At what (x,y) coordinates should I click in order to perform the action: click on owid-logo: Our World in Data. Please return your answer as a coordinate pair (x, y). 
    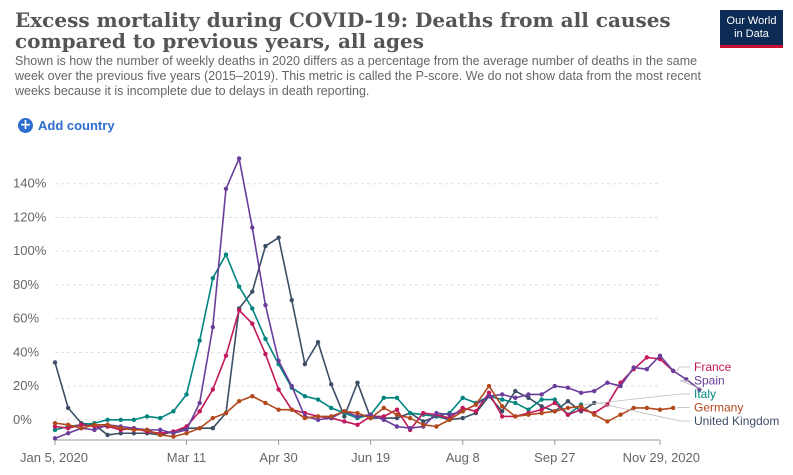
    Looking at the image, I should click on (751, 29).